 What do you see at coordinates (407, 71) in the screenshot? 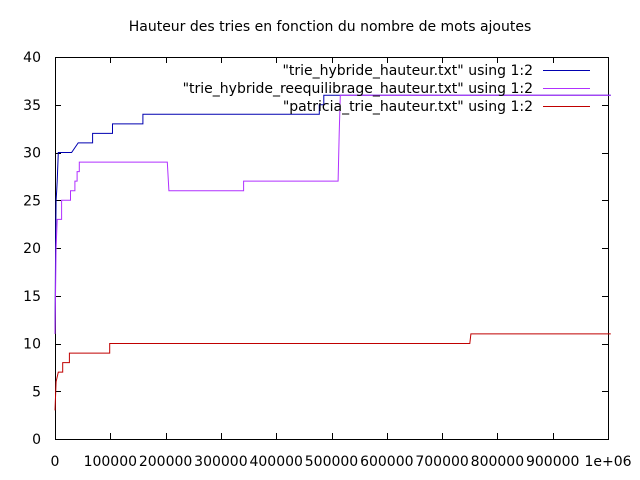
I see `legend-label-1: "trie_hybride_hauteur.txt" using 1:2` at bounding box center [407, 71].